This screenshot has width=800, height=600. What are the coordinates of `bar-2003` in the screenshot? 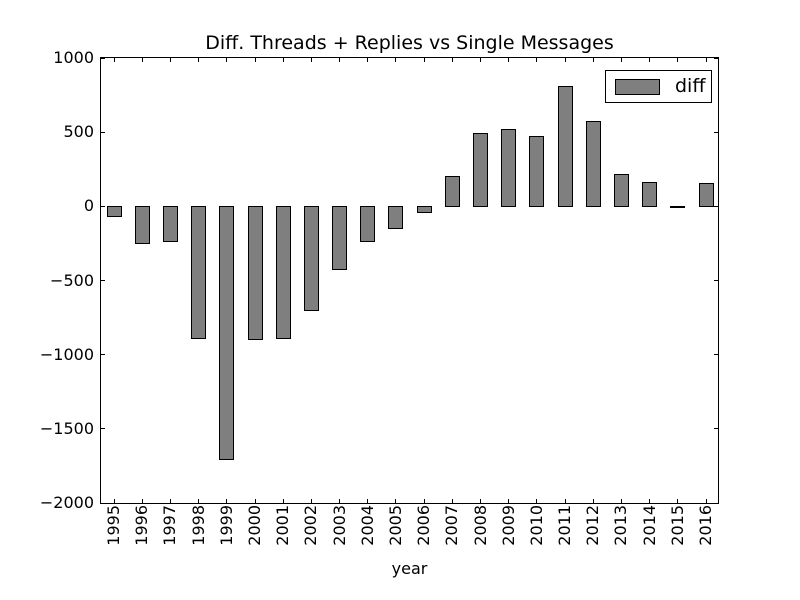 It's located at (339, 237).